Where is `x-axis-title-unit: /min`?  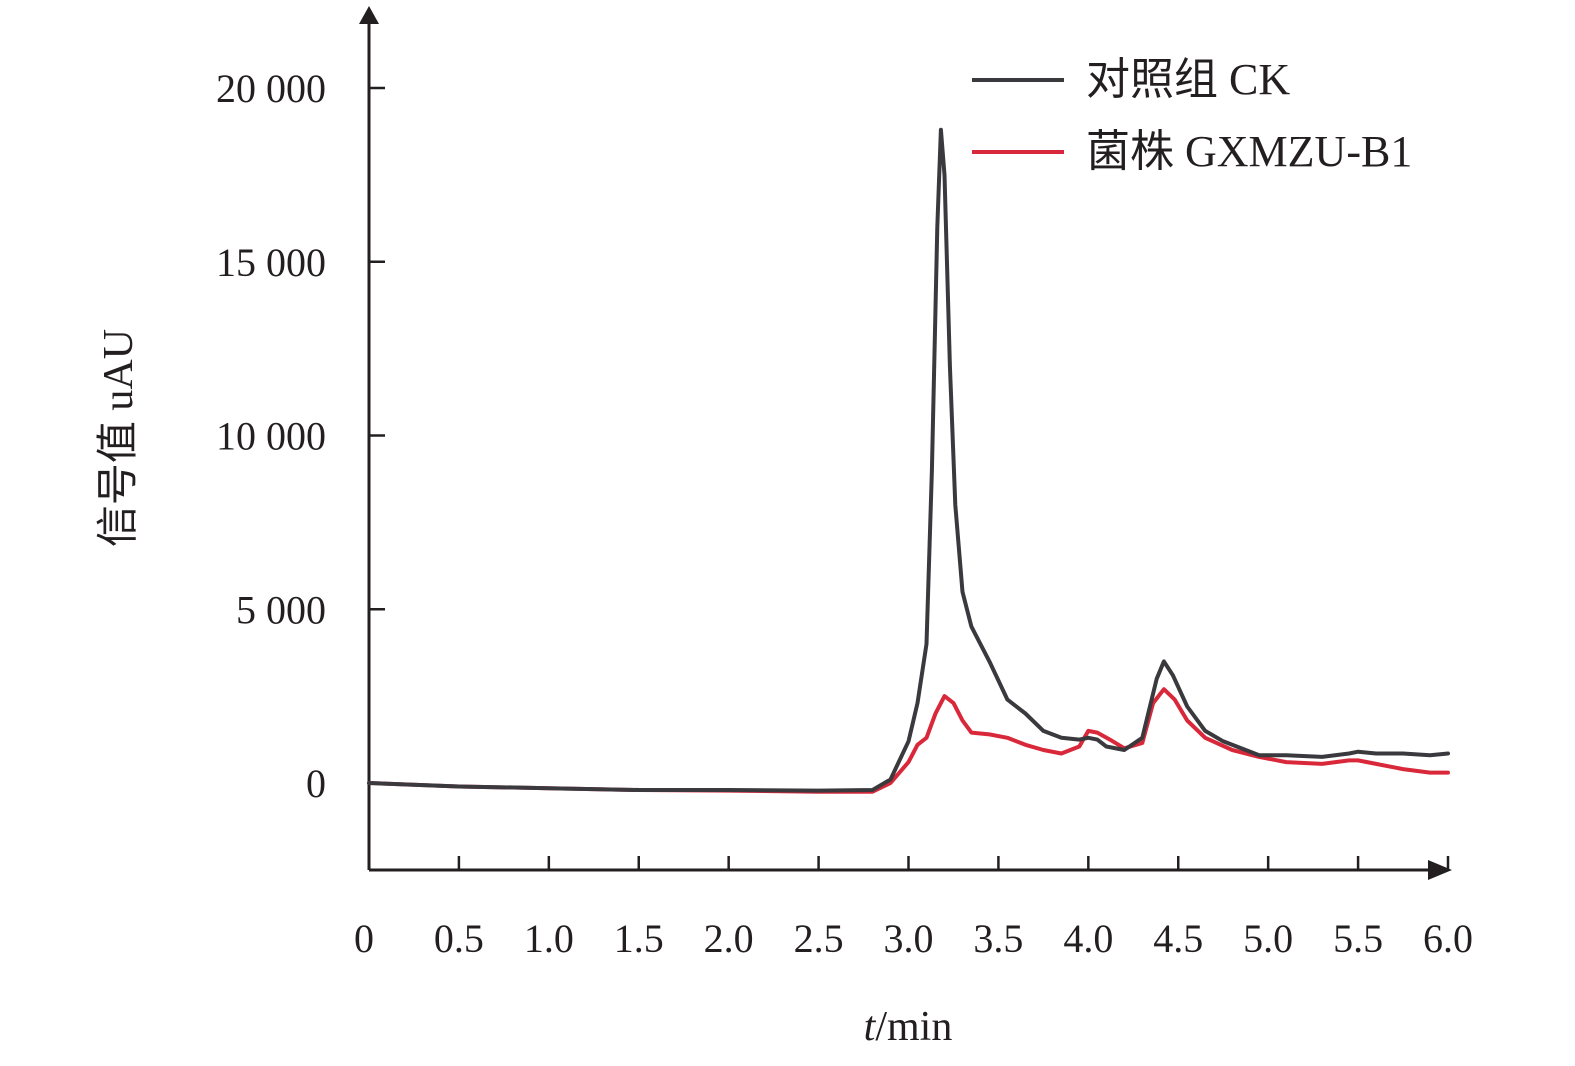
x-axis-title-unit: /min is located at coordinates (913, 1027).